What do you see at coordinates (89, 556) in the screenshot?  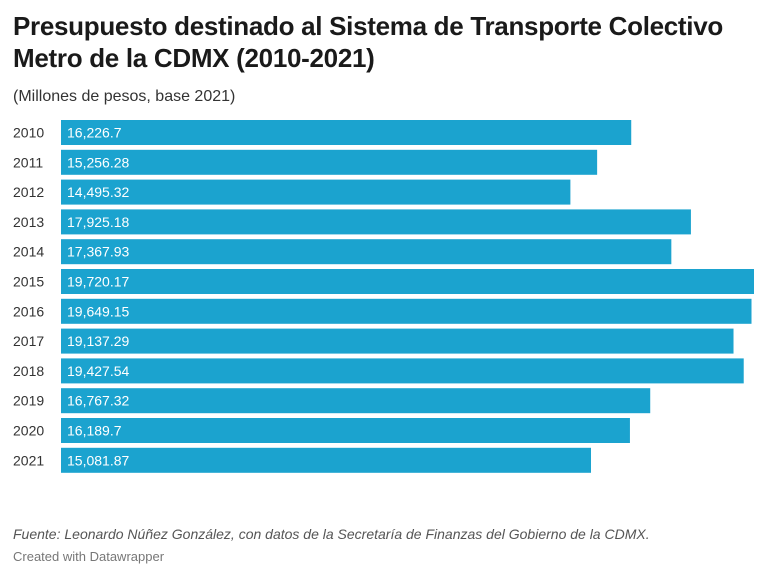 I see `datawrapper-credit: Created with Datawrapper` at bounding box center [89, 556].